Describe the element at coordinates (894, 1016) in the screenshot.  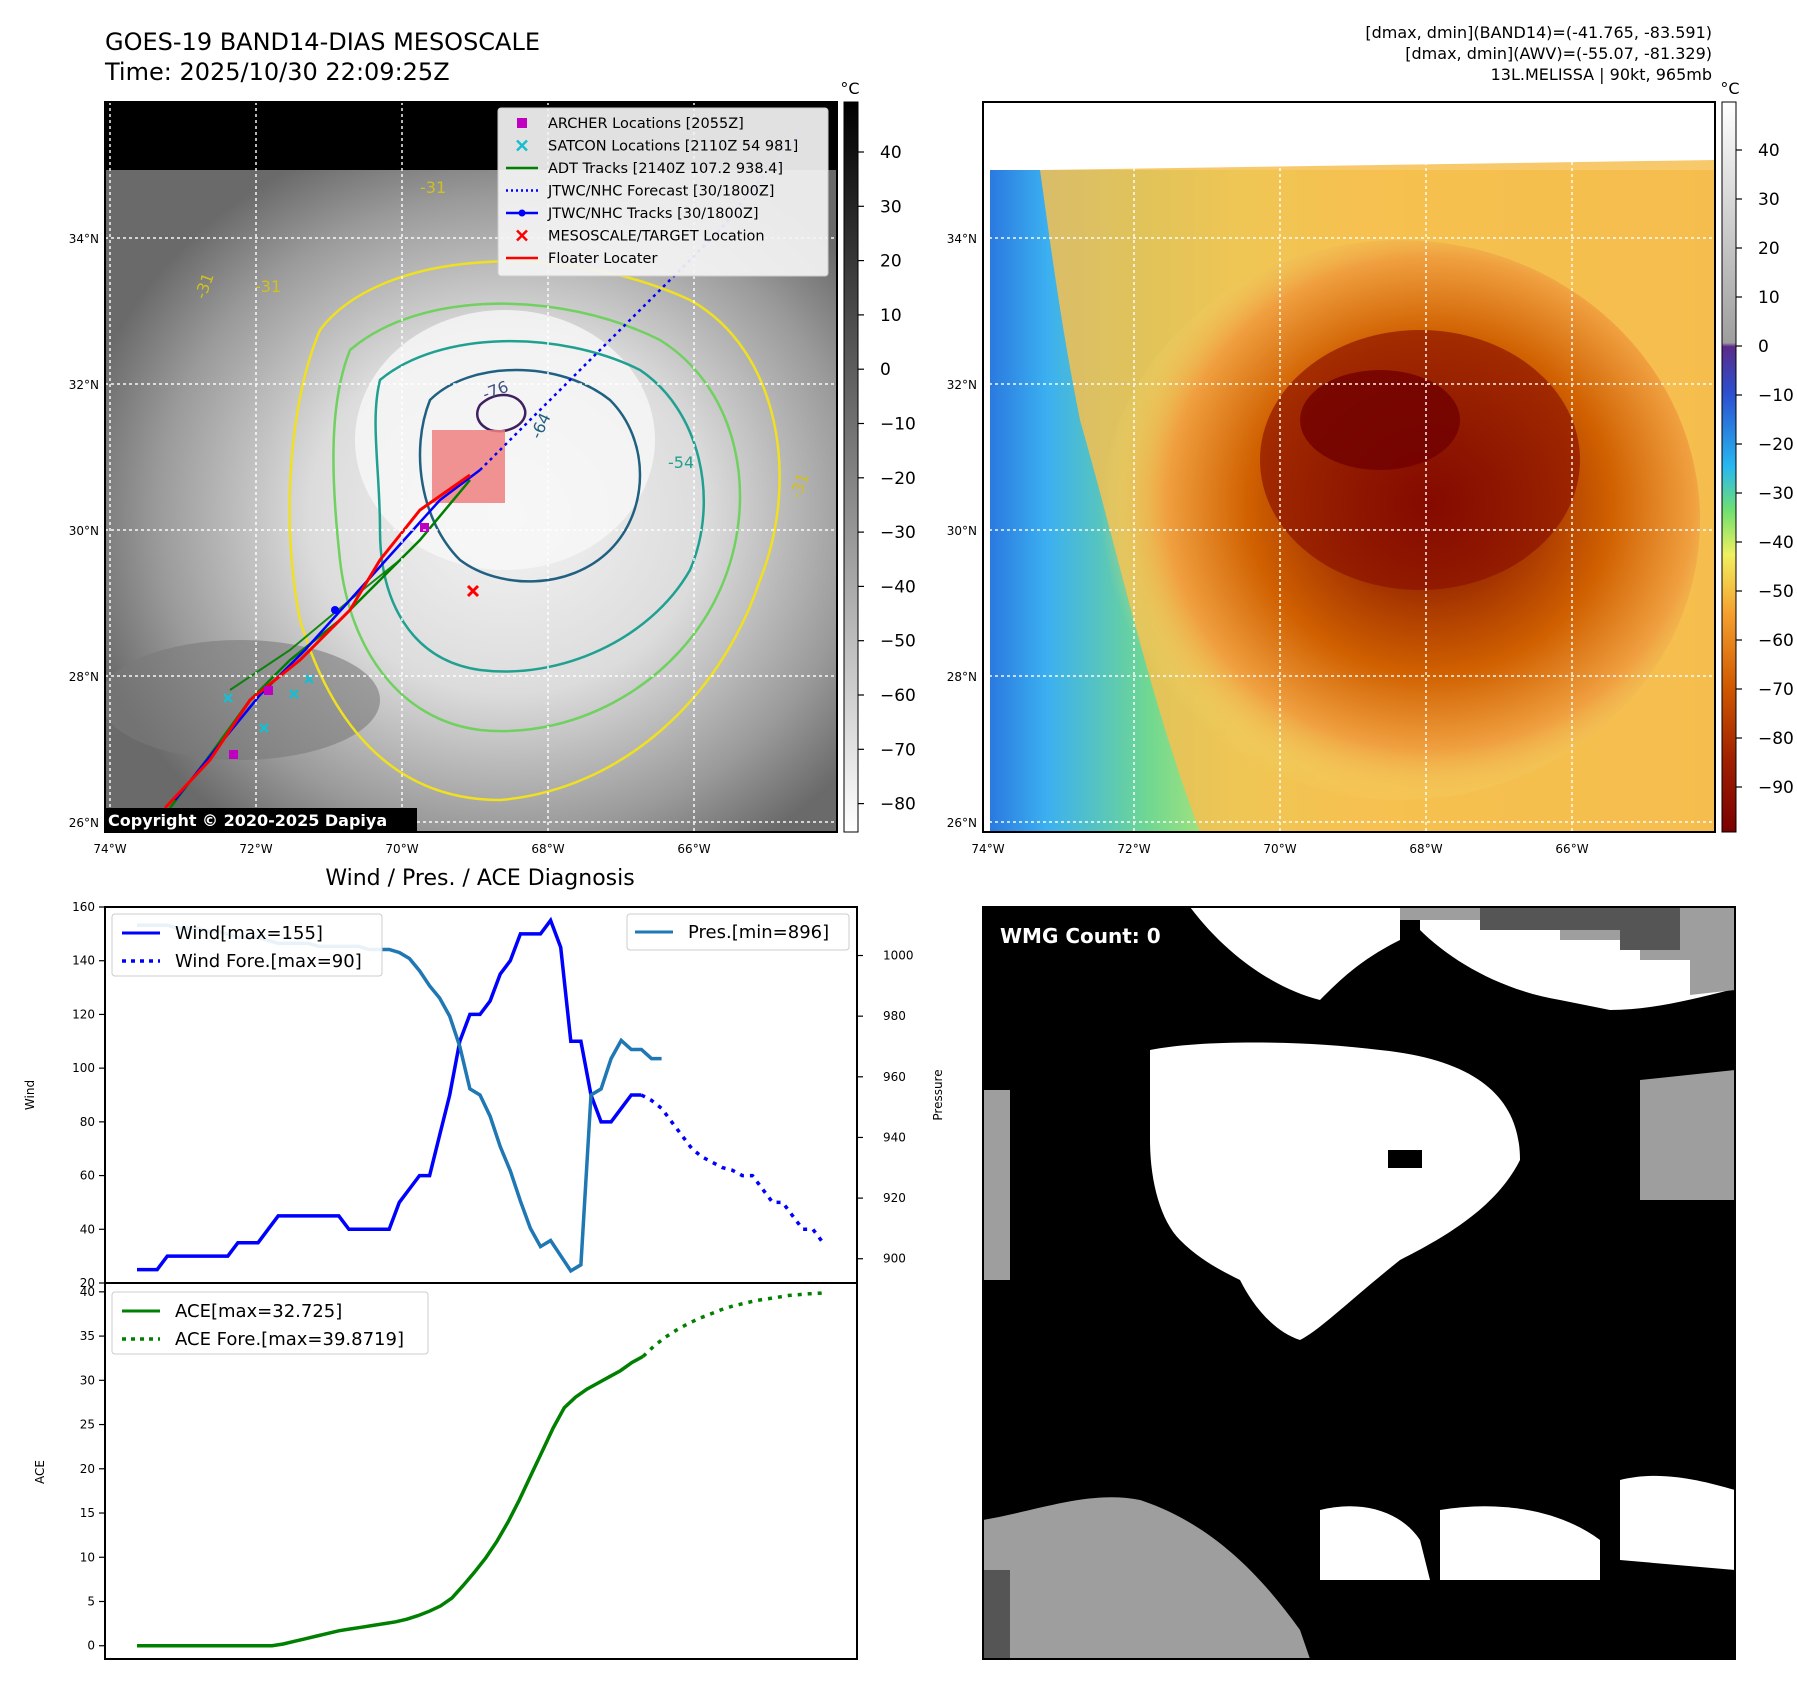
I see `pressure-tick-label: 980` at that location.